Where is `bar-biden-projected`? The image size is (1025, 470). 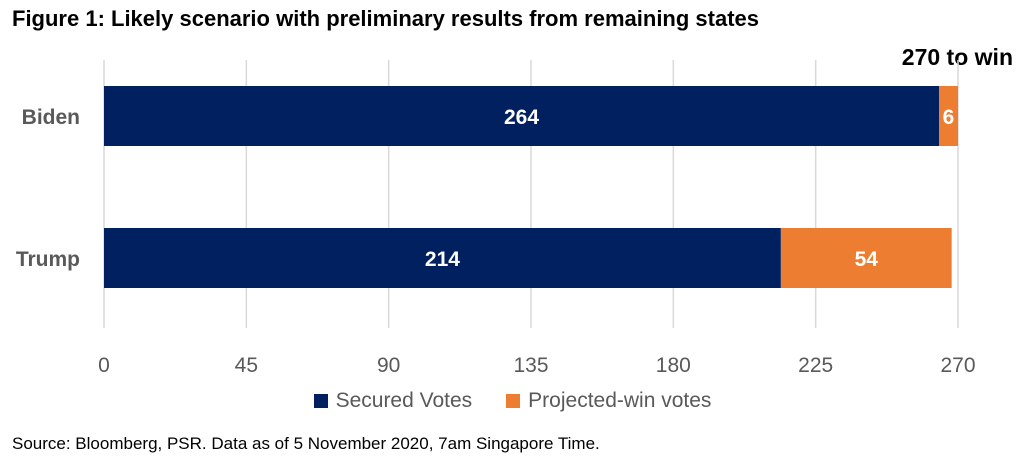 bar-biden-projected is located at coordinates (948, 116).